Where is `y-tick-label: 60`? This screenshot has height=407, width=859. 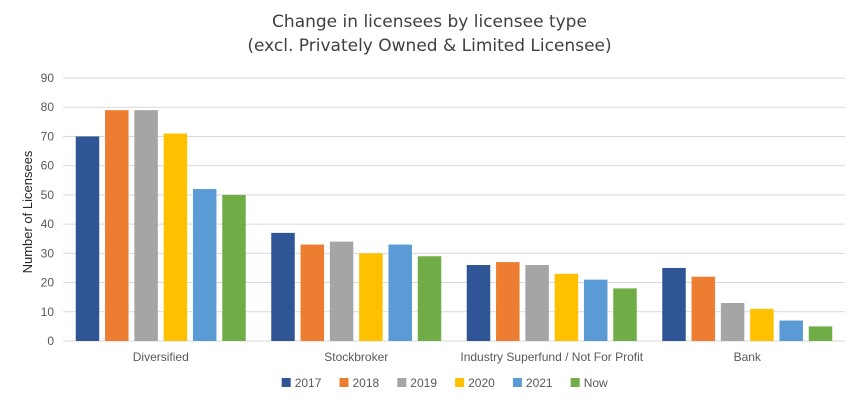
y-tick-label: 60 is located at coordinates (48, 166).